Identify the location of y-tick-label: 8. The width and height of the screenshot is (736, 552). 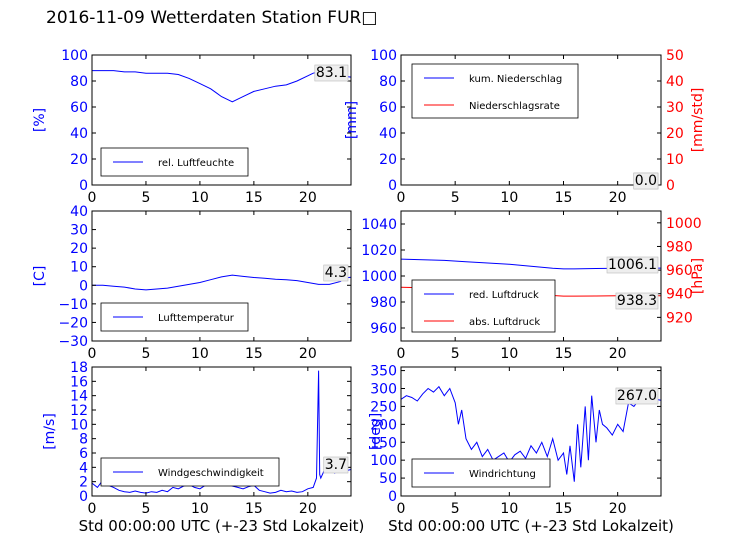
(83, 440).